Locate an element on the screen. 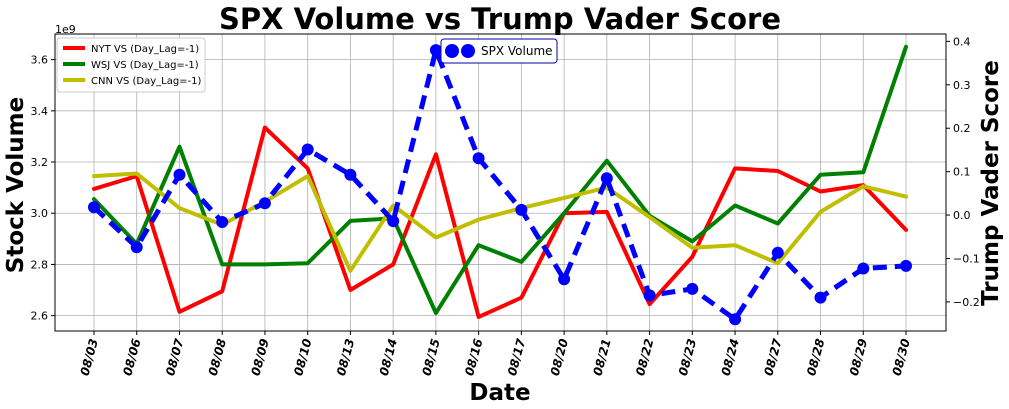 This screenshot has width=1009, height=409. y2-tick-label: −0.2 is located at coordinates (966, 302).